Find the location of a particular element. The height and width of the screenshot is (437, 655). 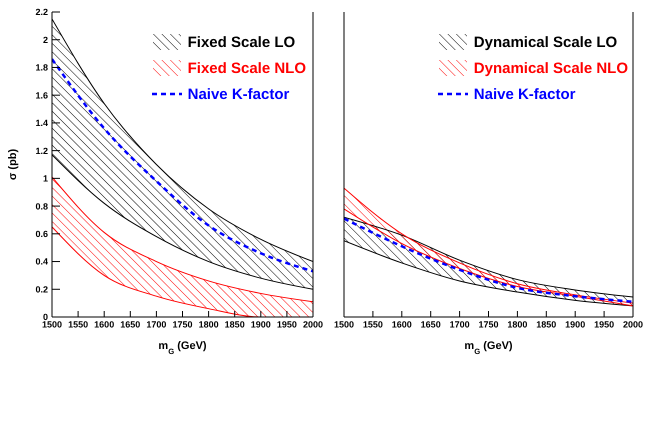

y-axis-title: σ (pb) is located at coordinates (12, 164).